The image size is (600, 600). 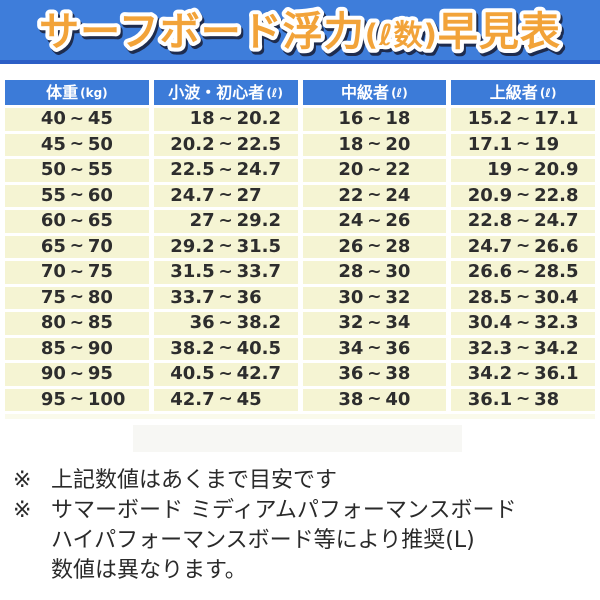 What do you see at coordinates (202, 323) in the screenshot?
I see `range-min: 36` at bounding box center [202, 323].